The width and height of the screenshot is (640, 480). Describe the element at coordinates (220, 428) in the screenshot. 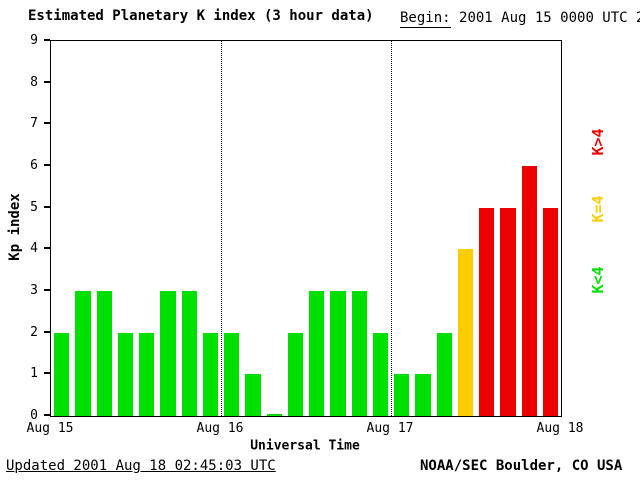

I see `x-tick-label: Aug 16` at that location.